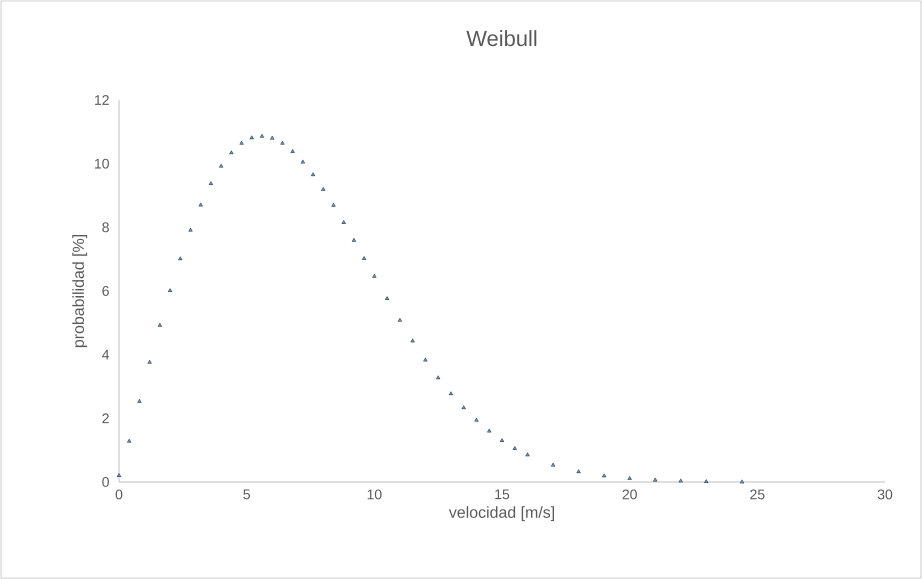  I want to click on y-tick-label: 0, so click(105, 482).